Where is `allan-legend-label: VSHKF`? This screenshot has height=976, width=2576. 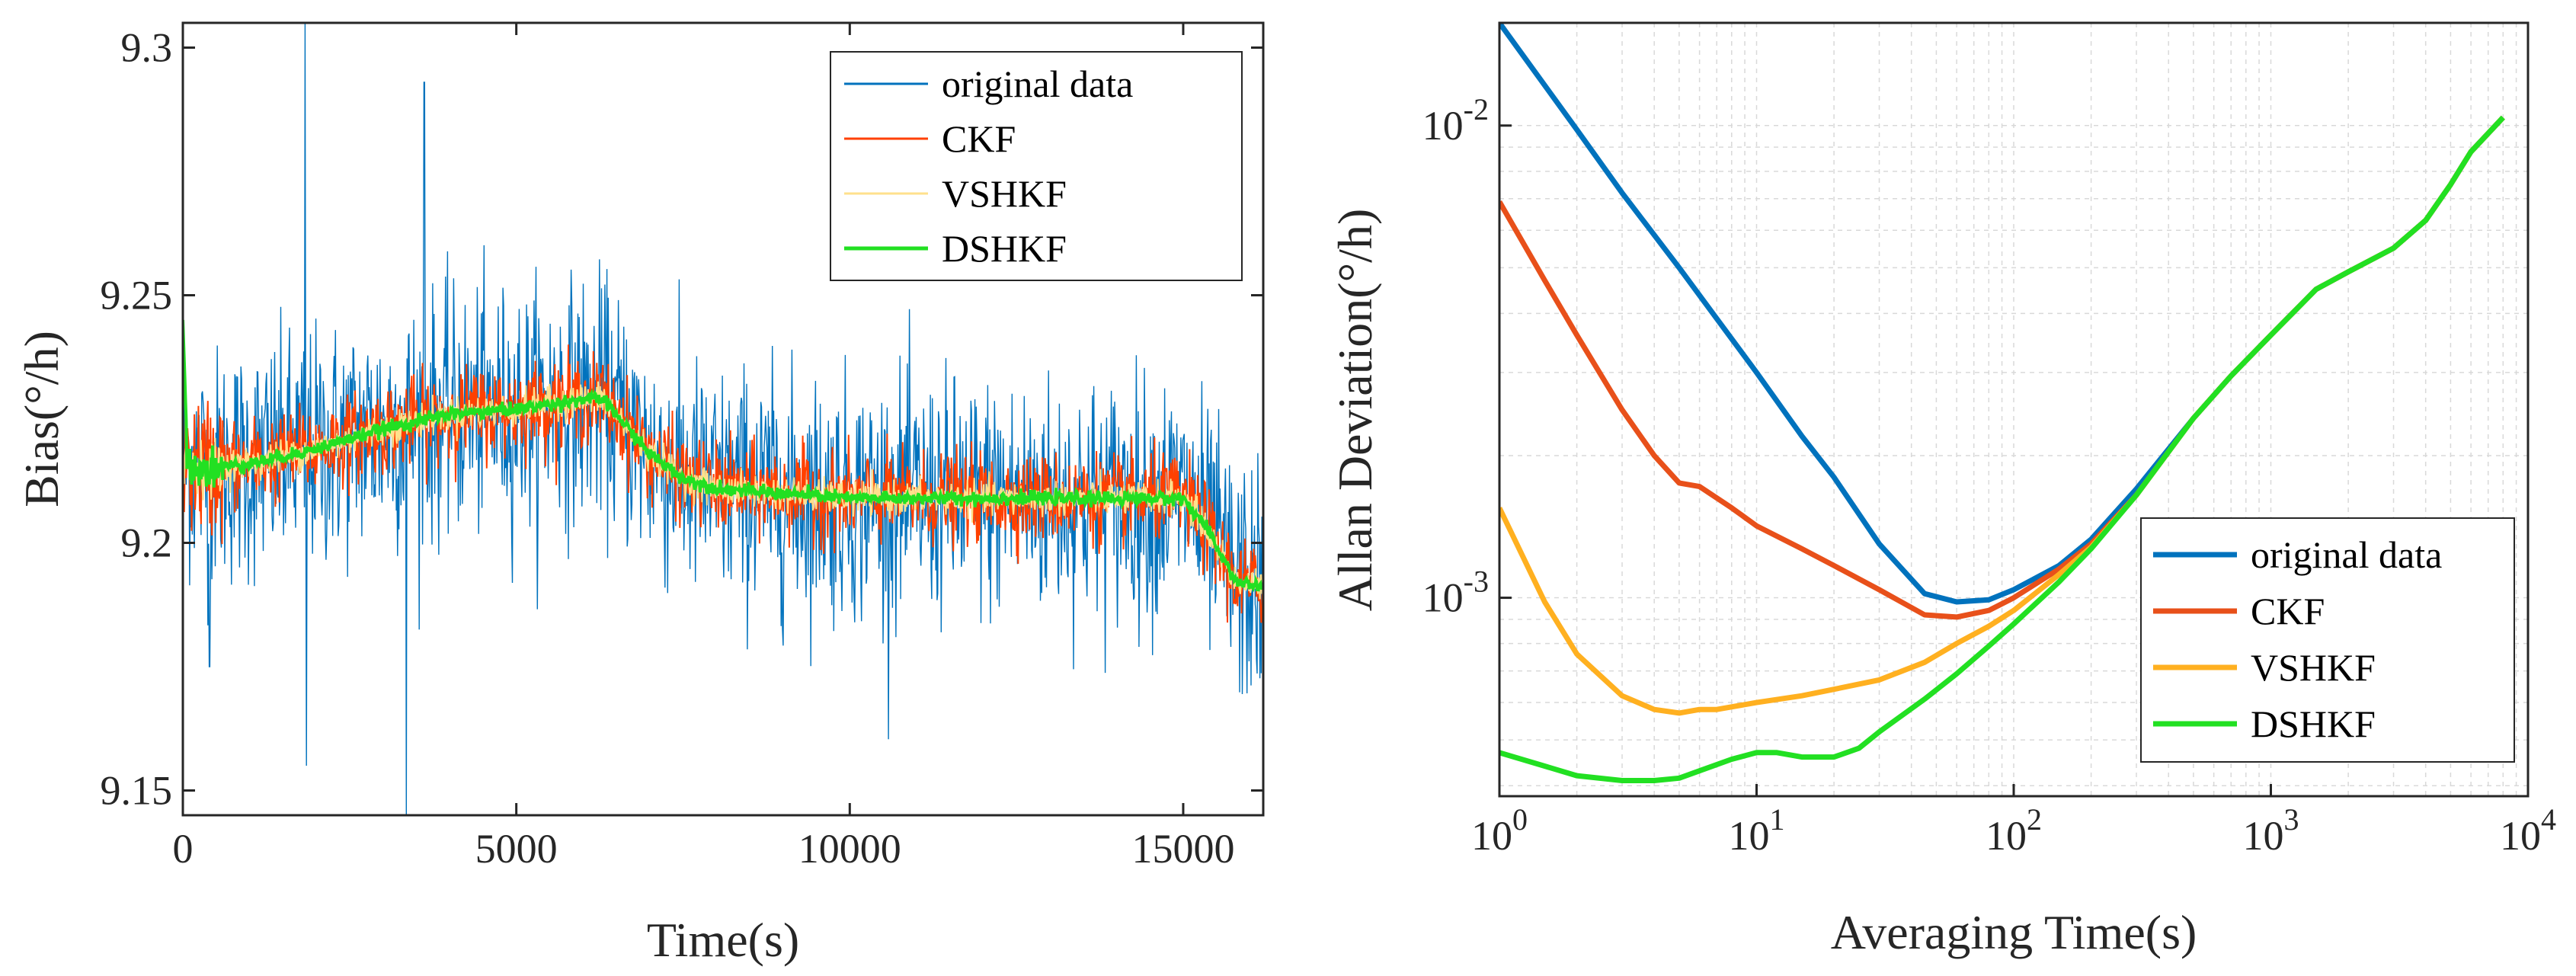
allan-legend-label: VSHKF is located at coordinates (2313, 667).